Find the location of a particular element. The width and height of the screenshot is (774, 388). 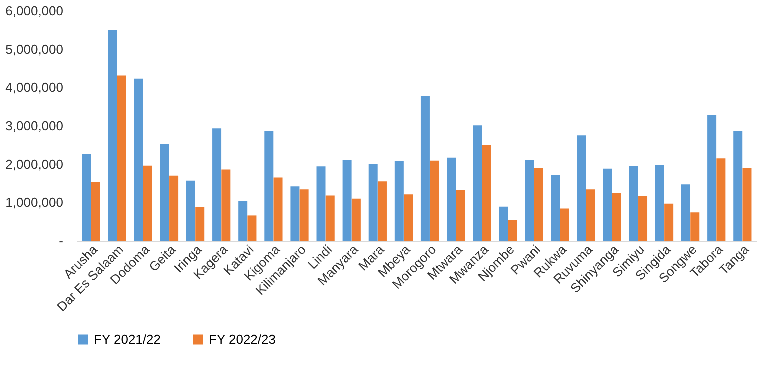

y-tick-label: 5,000,000 is located at coordinates (35, 49).